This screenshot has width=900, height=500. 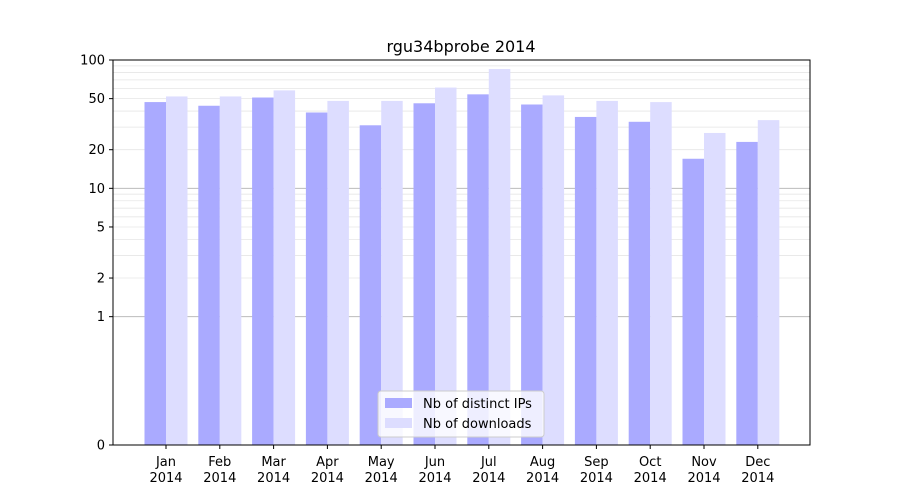 I want to click on y-tick-label: 100, so click(x=92, y=61).